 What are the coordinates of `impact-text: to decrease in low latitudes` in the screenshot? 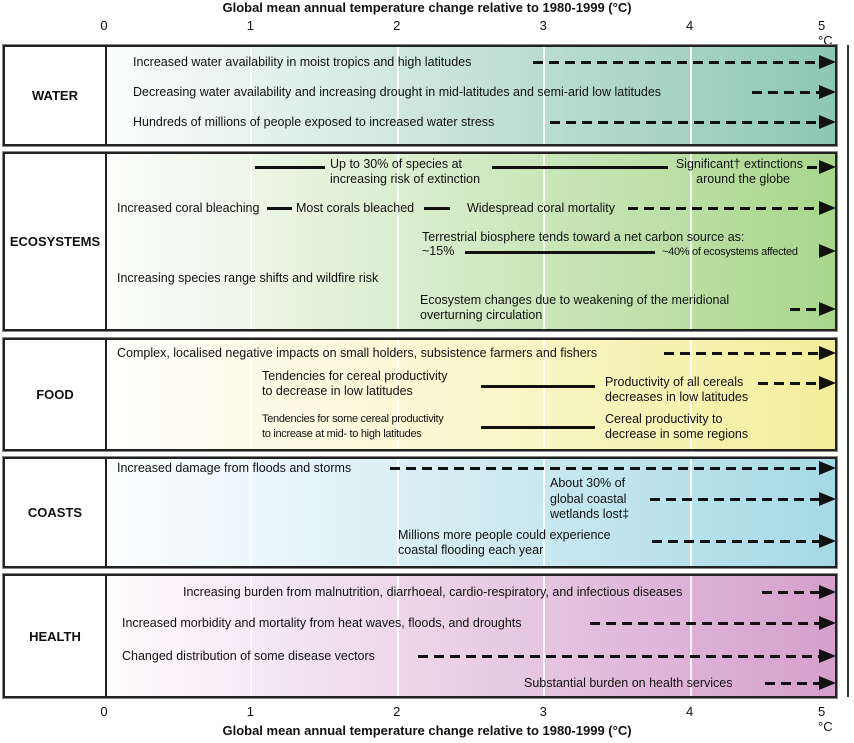 It's located at (337, 391).